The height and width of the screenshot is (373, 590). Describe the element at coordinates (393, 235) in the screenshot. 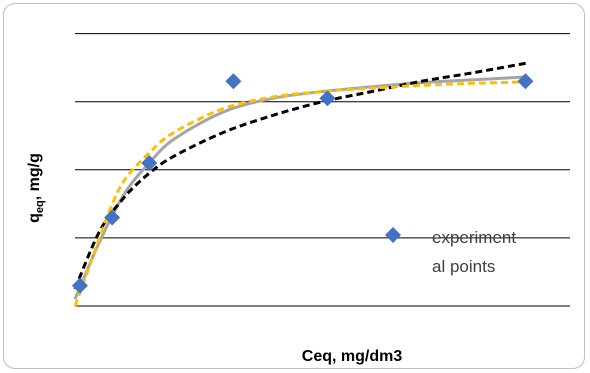

I see `legend-marker` at that location.